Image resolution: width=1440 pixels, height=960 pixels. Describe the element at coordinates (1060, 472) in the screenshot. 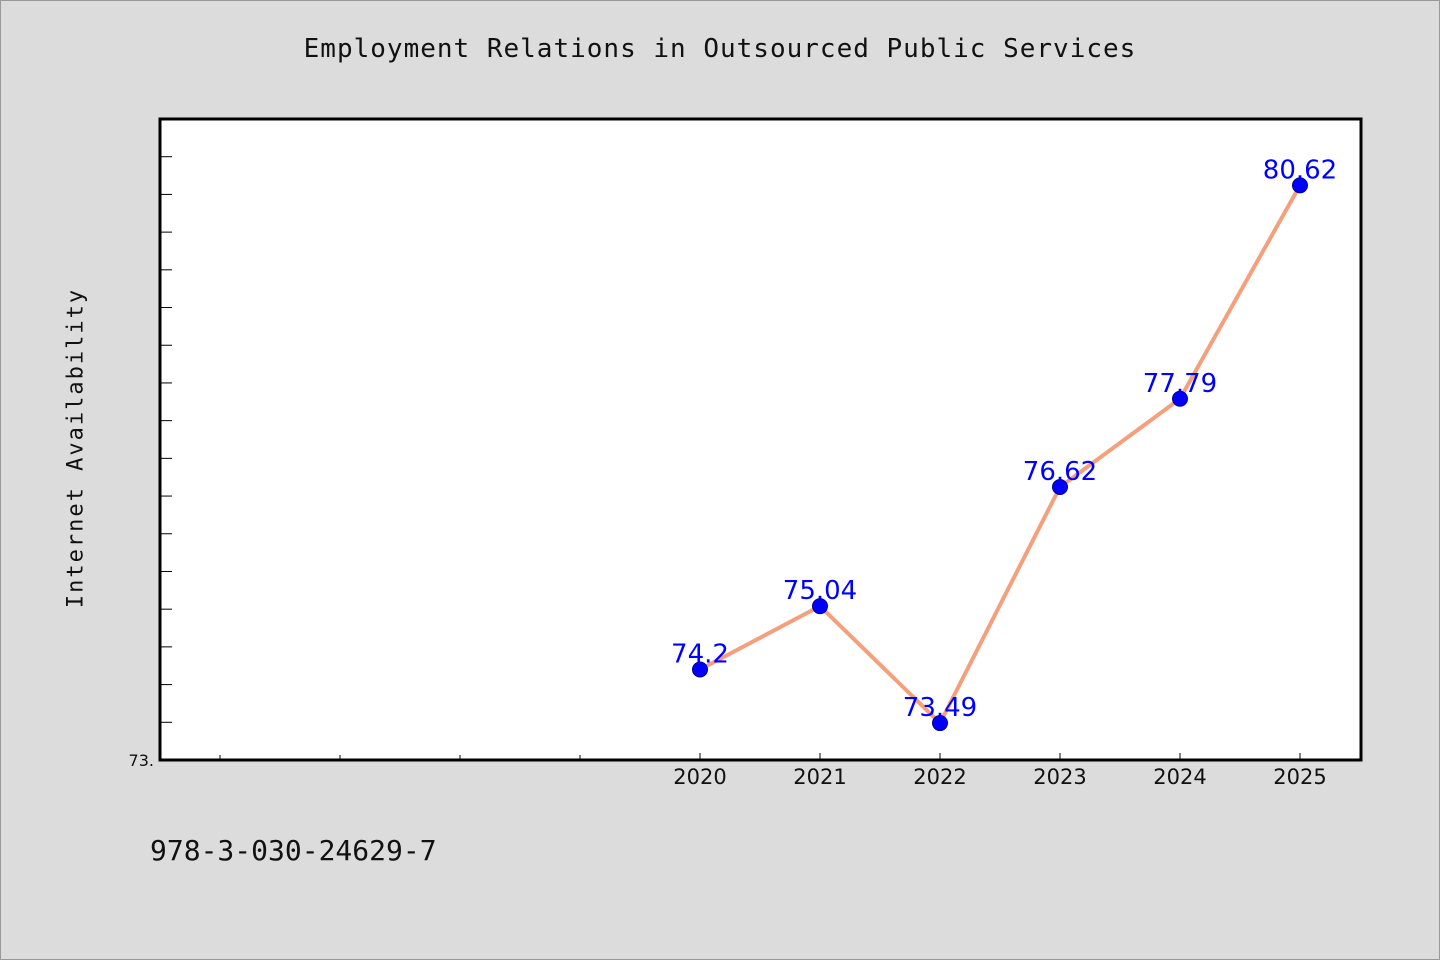

I see `data-label: 76.62` at that location.